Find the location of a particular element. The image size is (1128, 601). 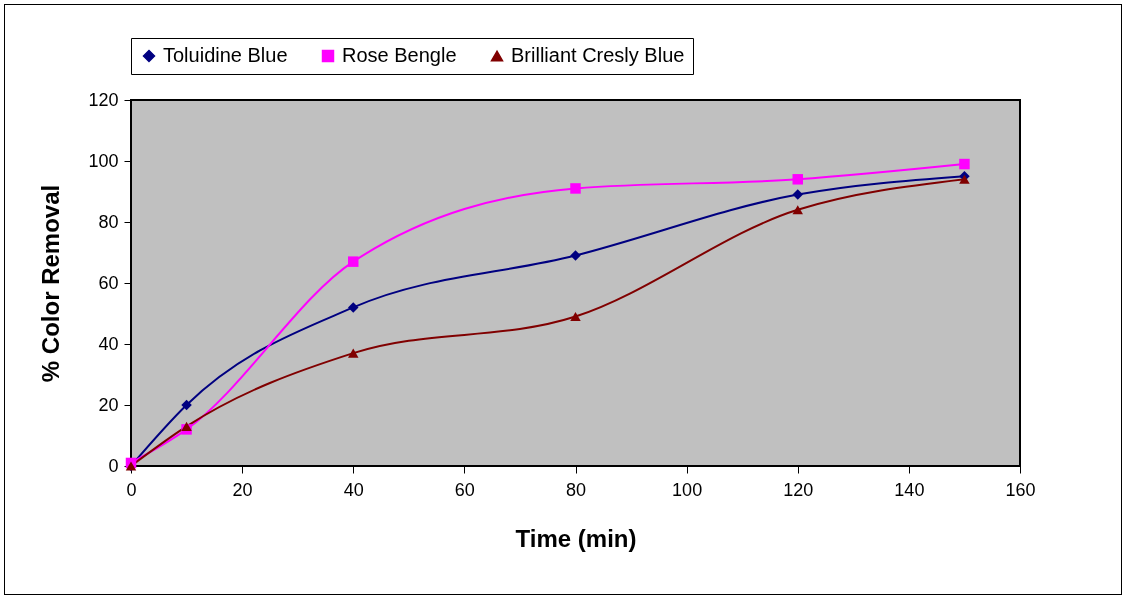

y-axis-title: % Color Removal is located at coordinates (51, 283).